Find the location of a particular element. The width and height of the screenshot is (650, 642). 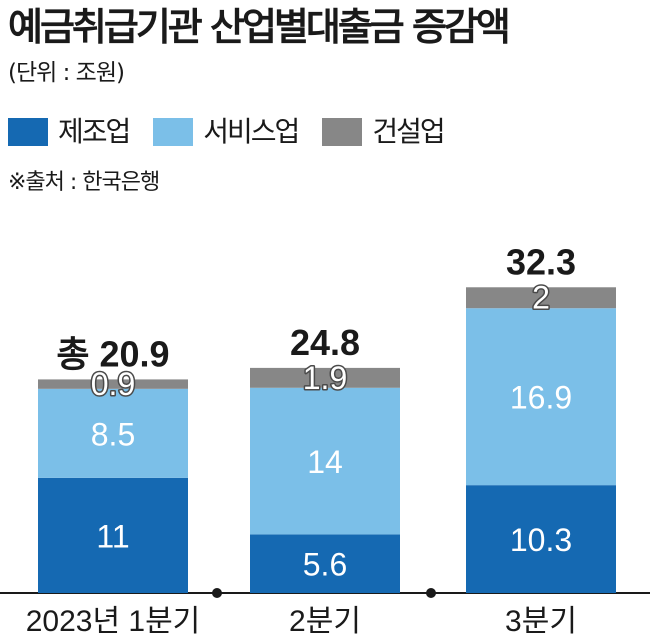

data-label-manufacturing: 5.6 is located at coordinates (325, 565).